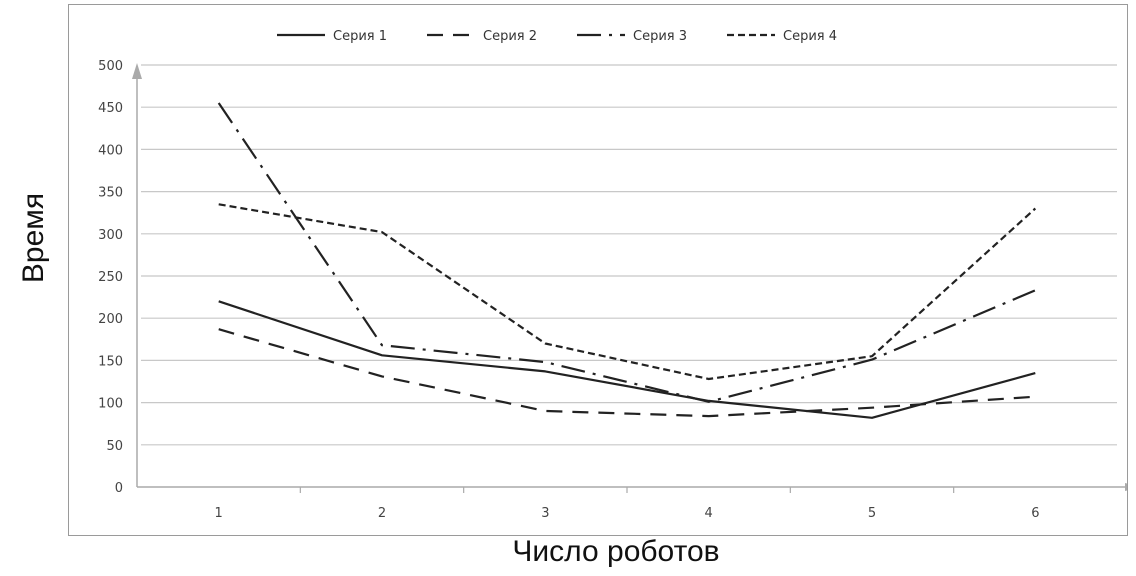 This screenshot has height=576, width=1136. Describe the element at coordinates (110, 404) in the screenshot. I see `y-tick-label: 100` at that location.